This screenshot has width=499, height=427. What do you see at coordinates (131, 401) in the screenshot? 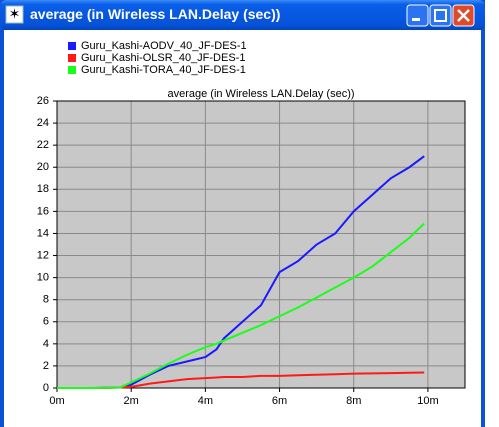
I see `x-tick-label: 2m` at bounding box center [131, 401].